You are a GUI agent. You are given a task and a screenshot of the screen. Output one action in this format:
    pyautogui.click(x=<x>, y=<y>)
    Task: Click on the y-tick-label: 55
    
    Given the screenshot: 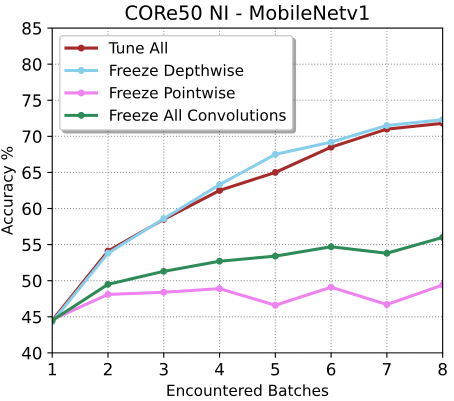 What is the action you would take?
    pyautogui.click(x=32, y=245)
    